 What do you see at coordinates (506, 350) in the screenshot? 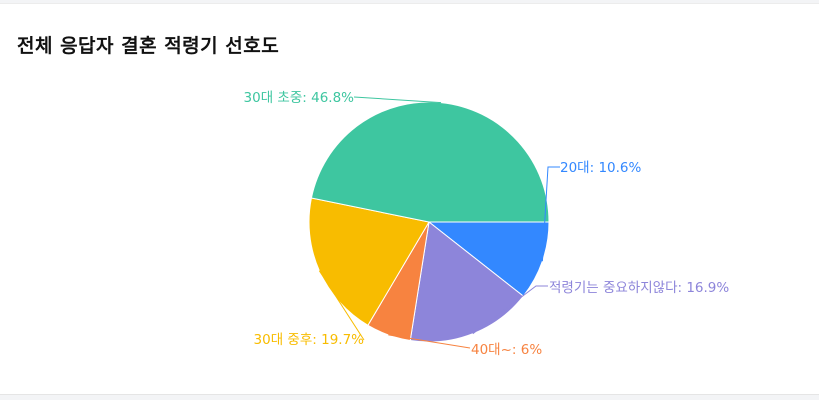
I see `slice-label: 40대~: 6%` at bounding box center [506, 350].